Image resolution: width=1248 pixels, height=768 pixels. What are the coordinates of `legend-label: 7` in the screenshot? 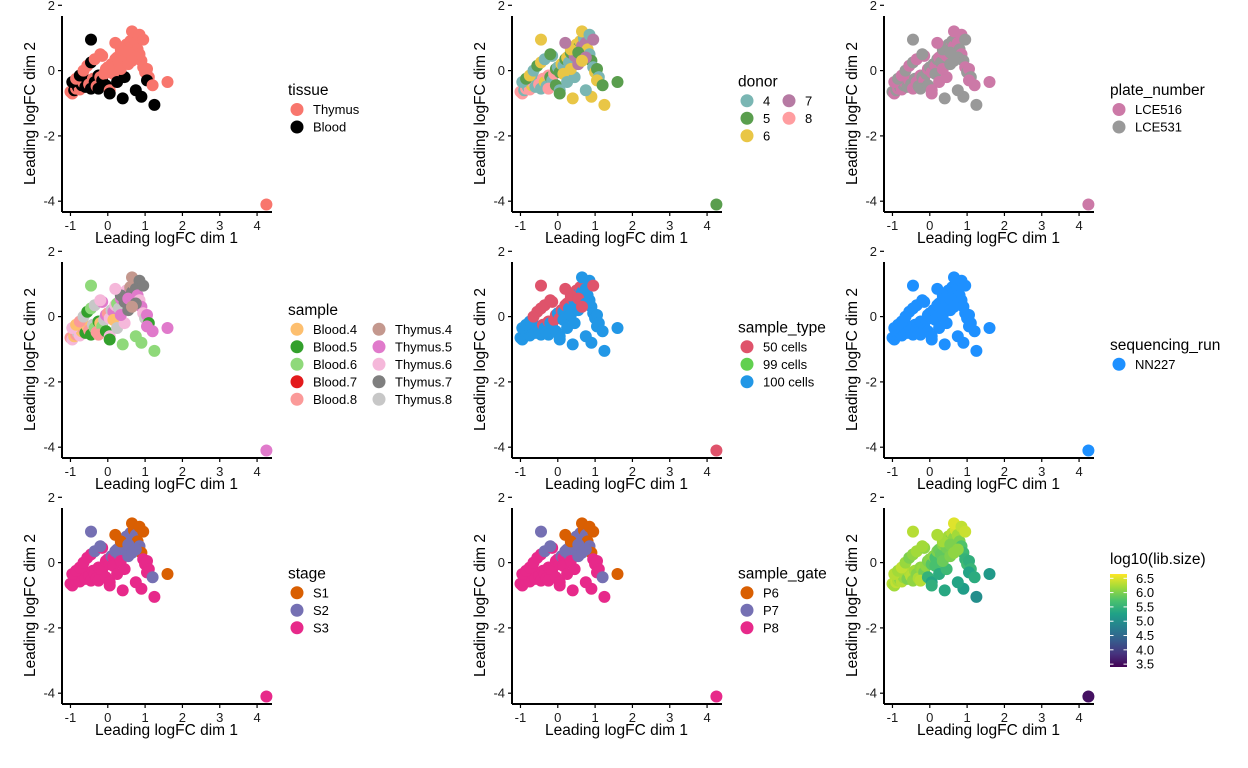 It's located at (808, 100).